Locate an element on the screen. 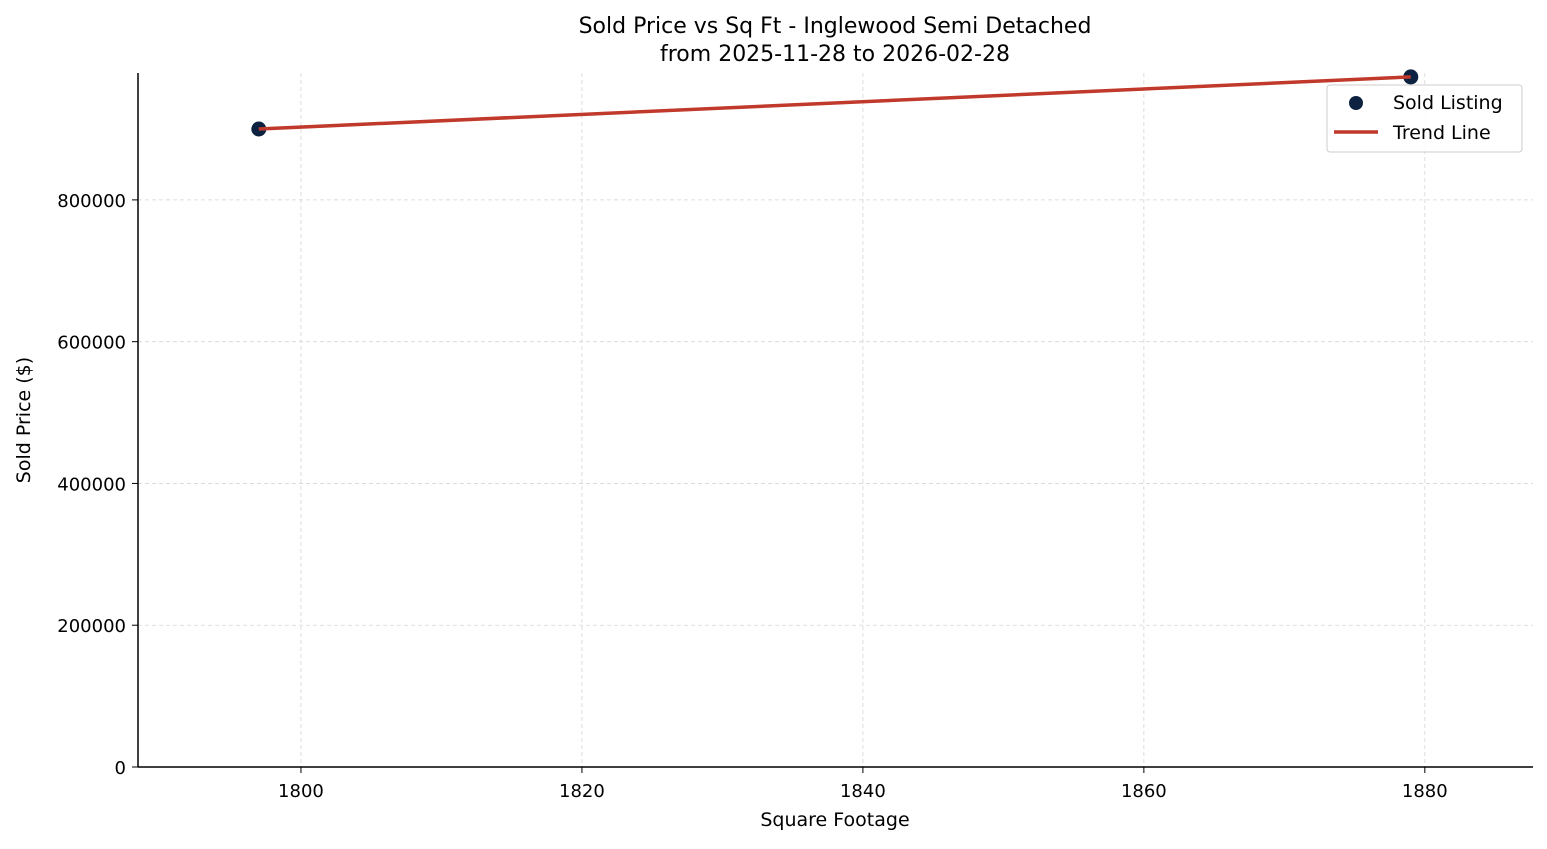  marks is located at coordinates (835, 103).